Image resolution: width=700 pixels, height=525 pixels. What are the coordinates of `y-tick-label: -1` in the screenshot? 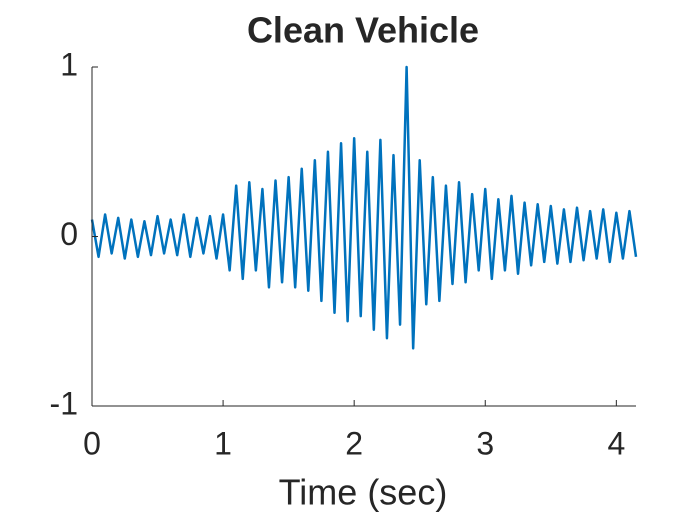 It's located at (64, 403).